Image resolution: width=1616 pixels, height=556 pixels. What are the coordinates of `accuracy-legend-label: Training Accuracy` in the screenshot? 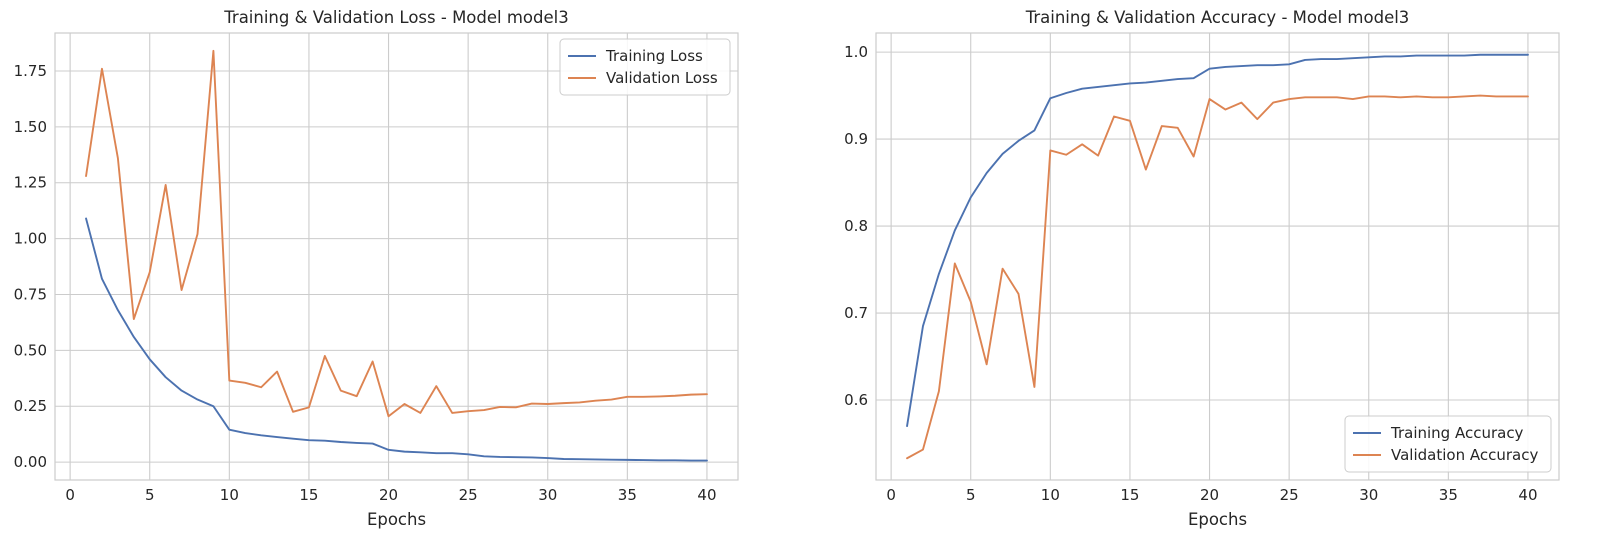 It's located at (1457, 433).